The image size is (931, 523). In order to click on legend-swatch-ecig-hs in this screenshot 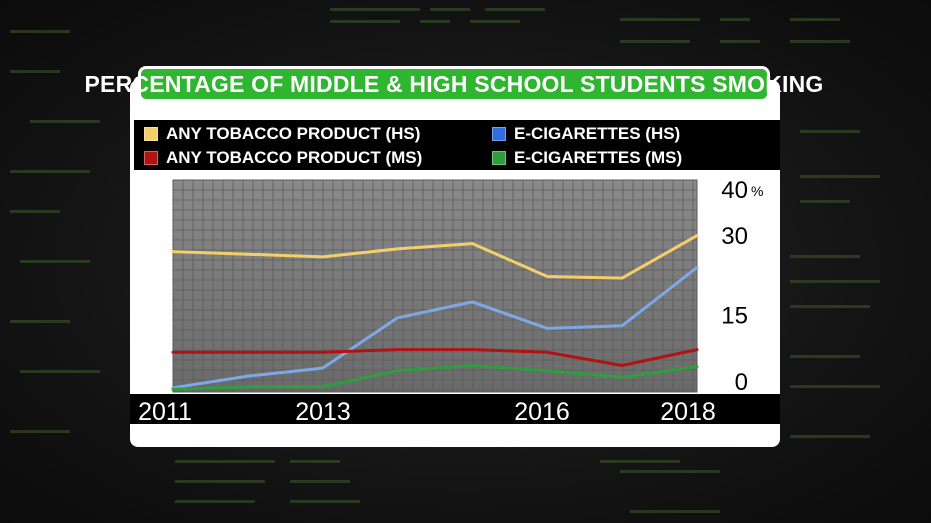, I will do `click(499, 134)`.